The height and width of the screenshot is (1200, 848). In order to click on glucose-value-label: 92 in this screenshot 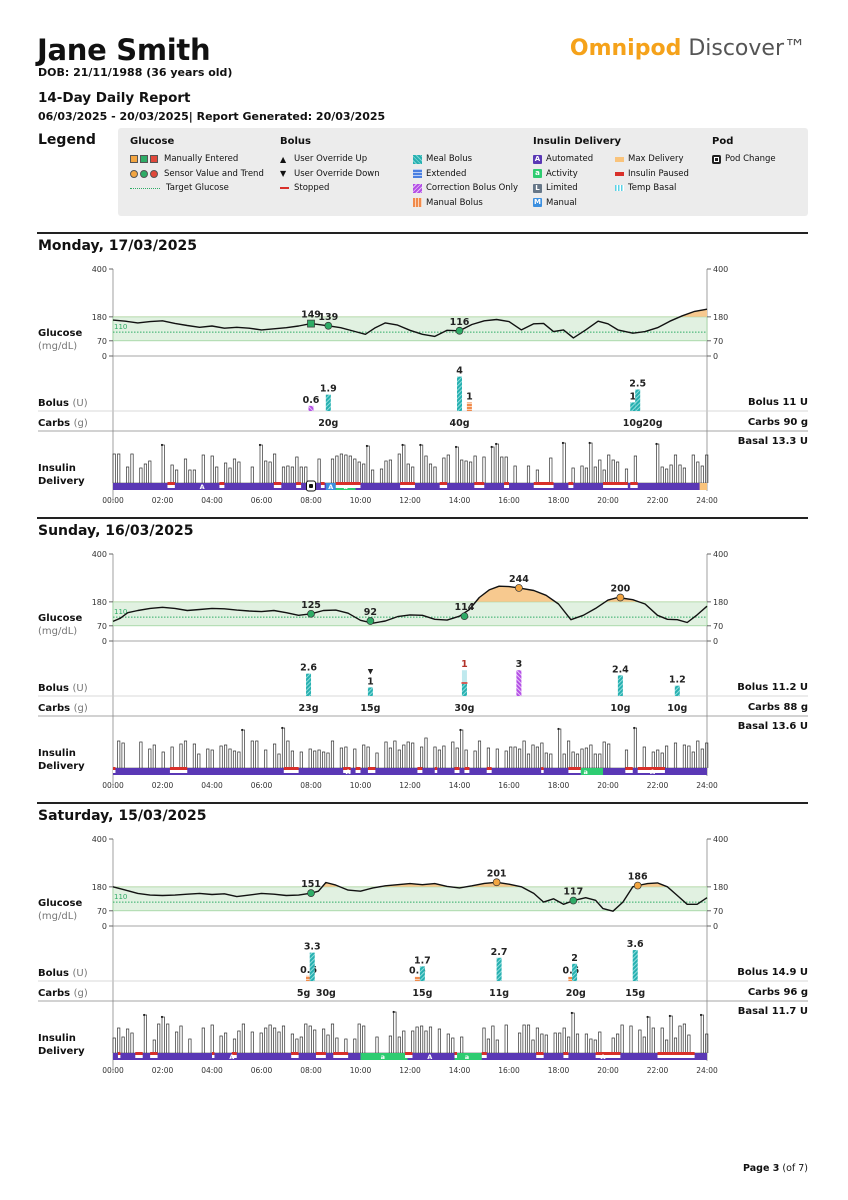, I will do `click(370, 612)`.